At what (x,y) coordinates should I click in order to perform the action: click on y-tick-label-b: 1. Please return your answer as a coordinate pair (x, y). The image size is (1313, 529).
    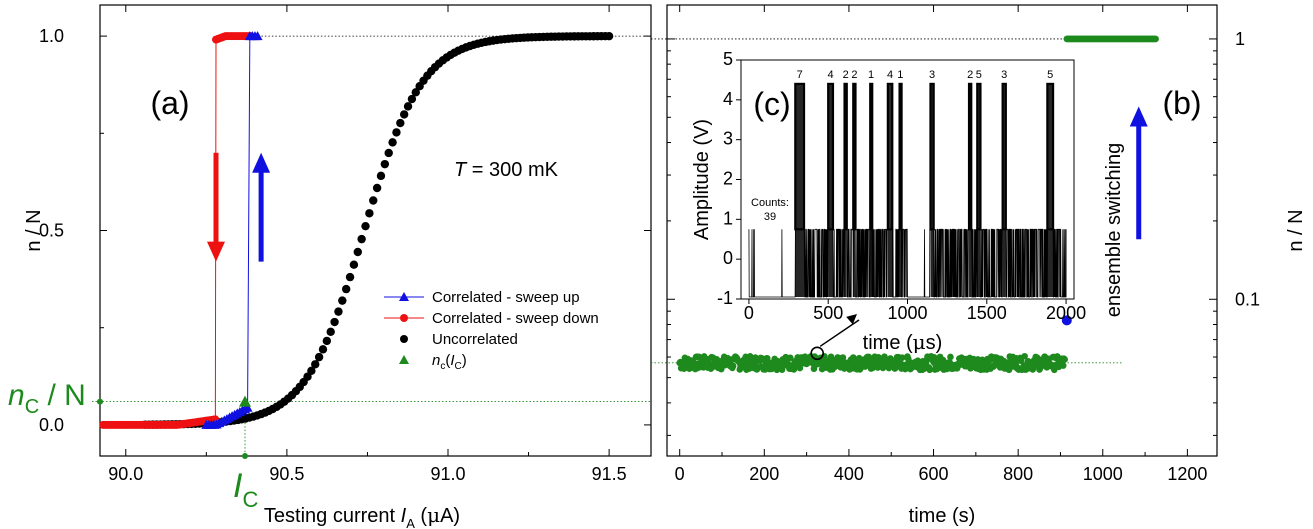
    Looking at the image, I should click on (1240, 39).